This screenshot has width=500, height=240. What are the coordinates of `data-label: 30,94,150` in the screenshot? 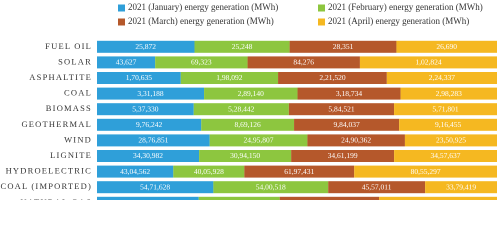 It's located at (245, 155).